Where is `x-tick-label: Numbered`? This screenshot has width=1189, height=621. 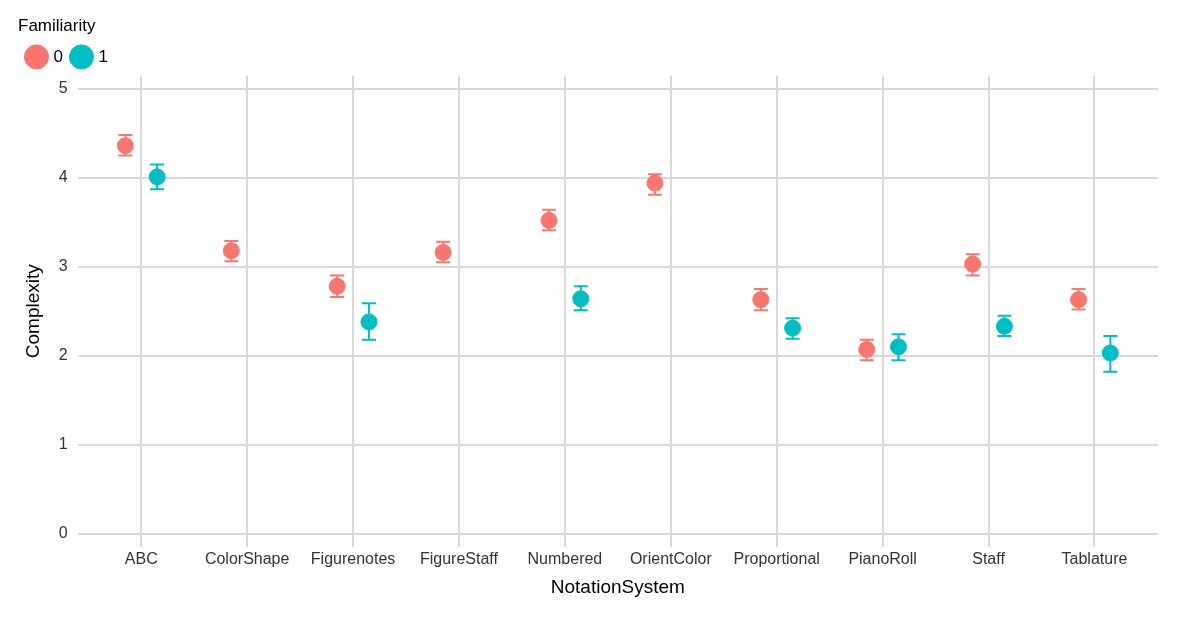 x-tick-label: Numbered is located at coordinates (565, 559).